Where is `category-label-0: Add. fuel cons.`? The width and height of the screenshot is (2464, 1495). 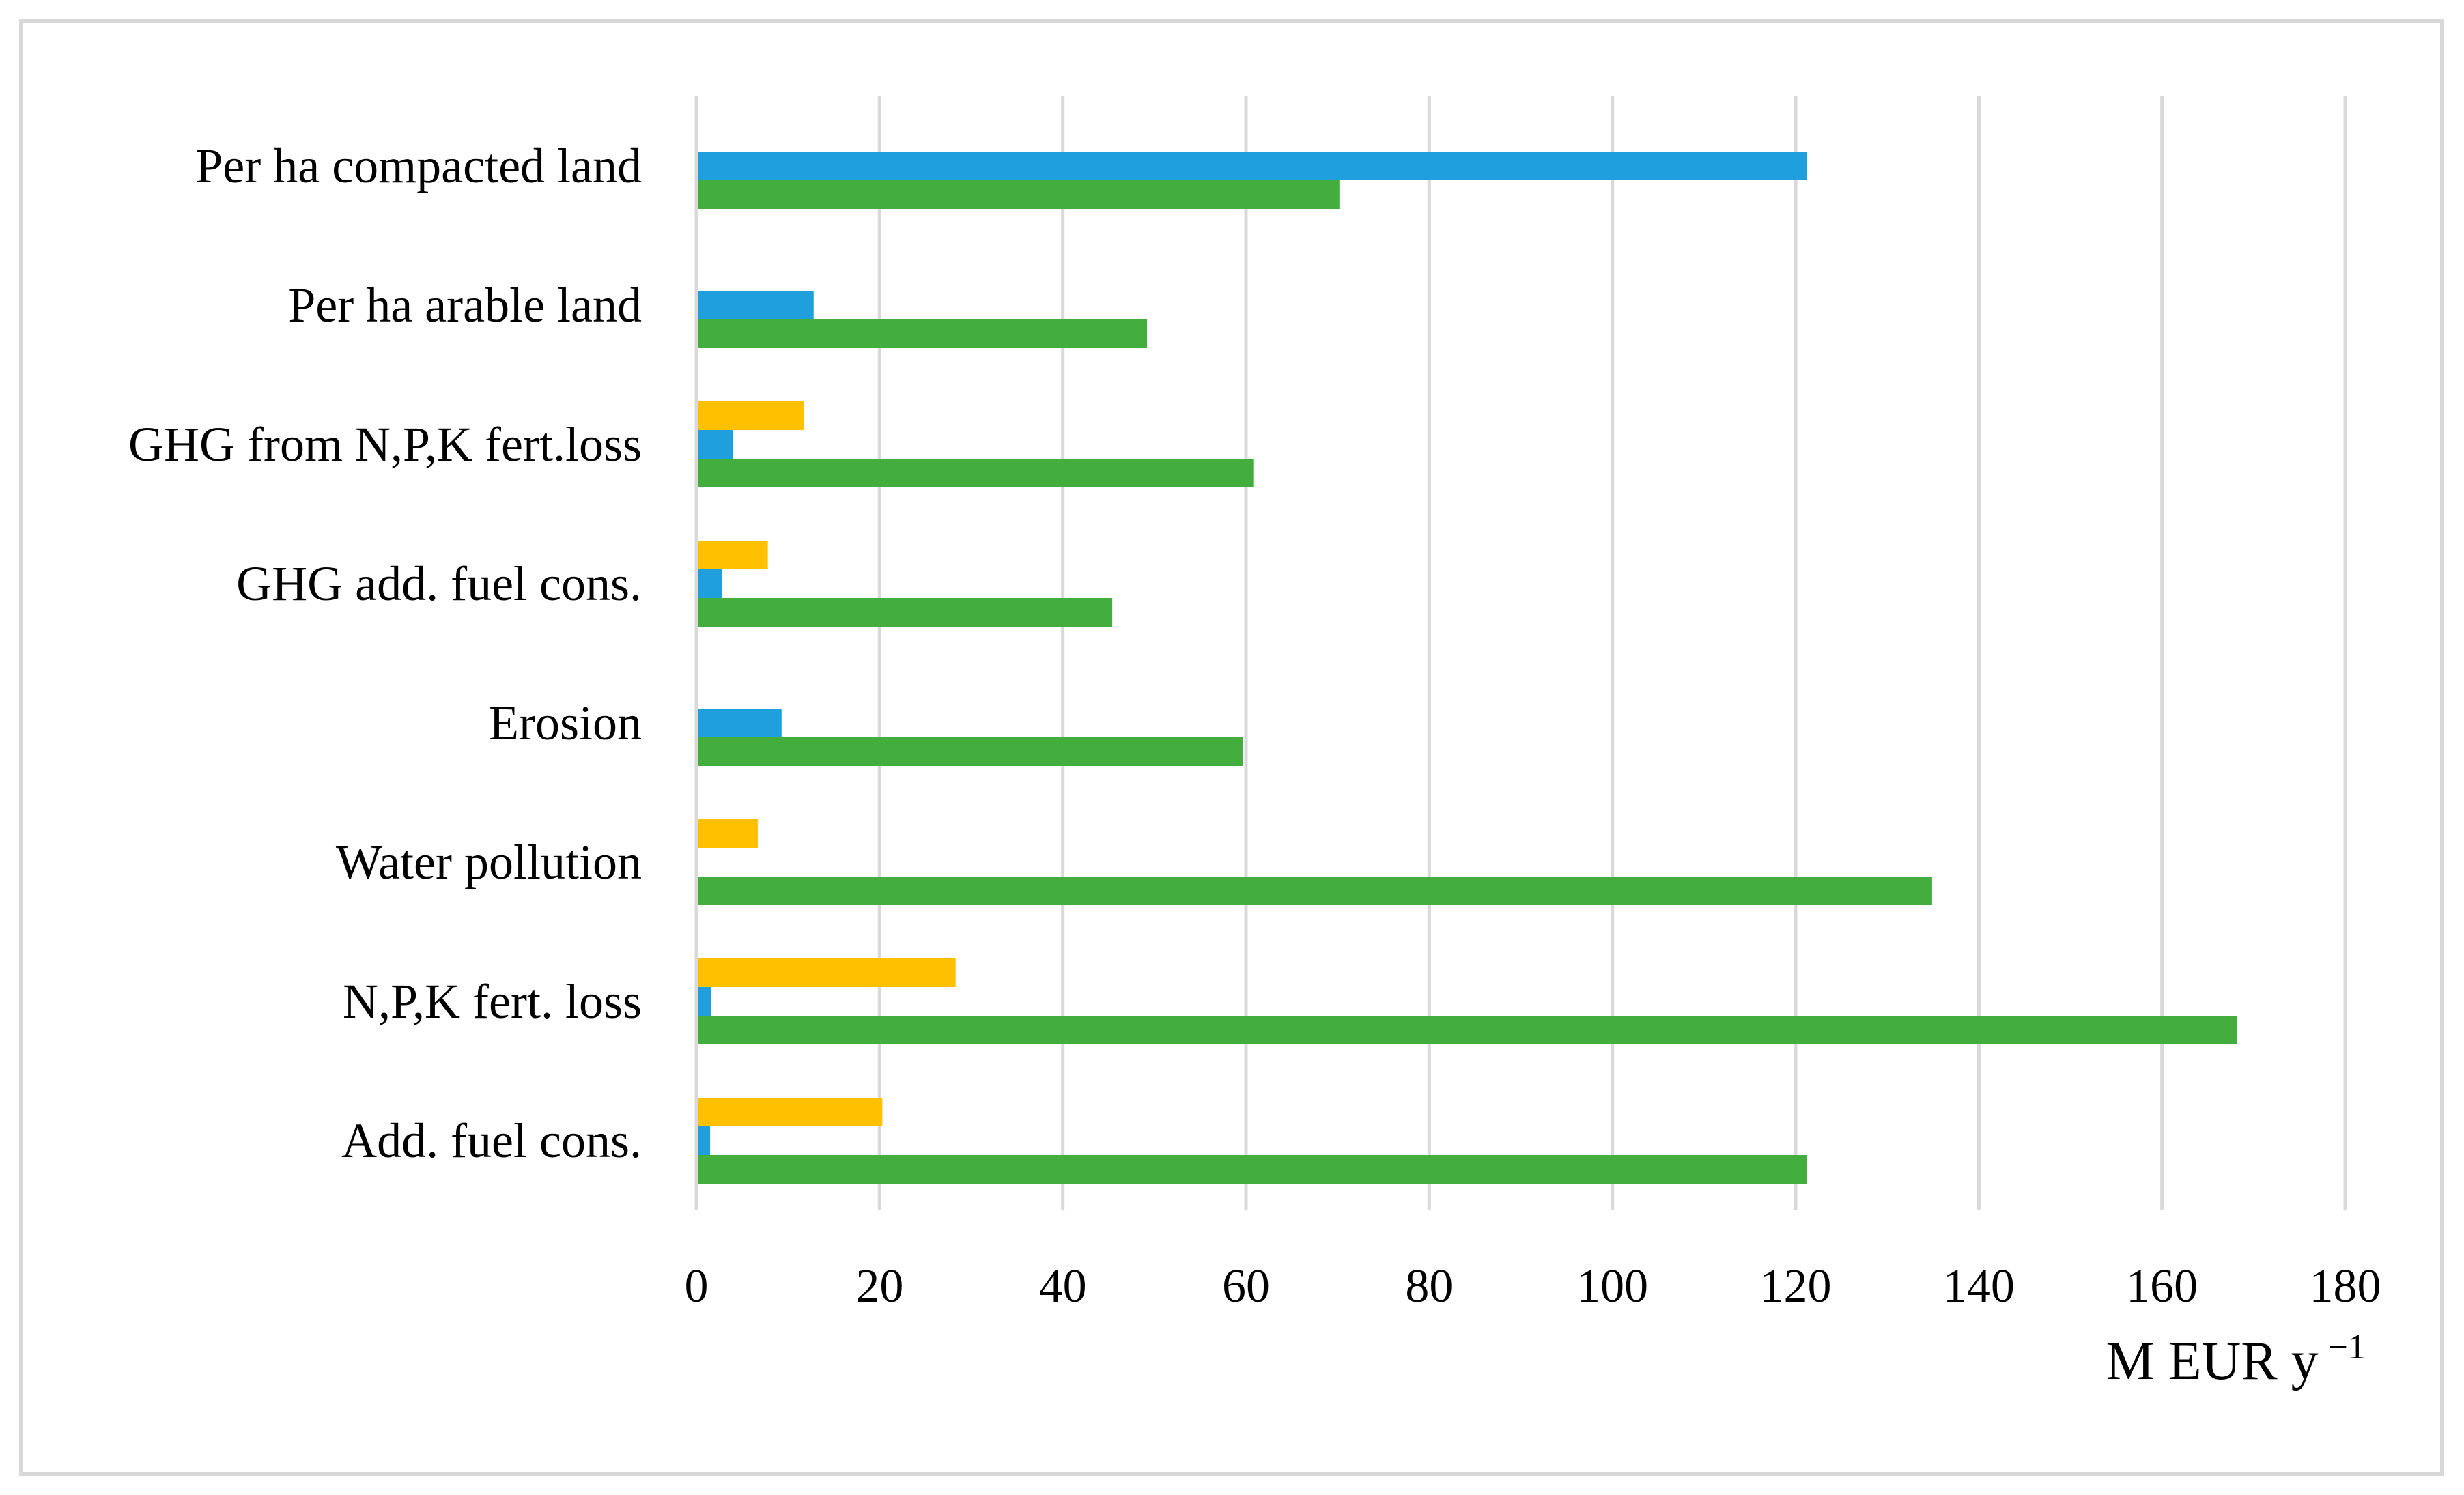 category-label-0: Add. fuel cons. is located at coordinates (492, 1140).